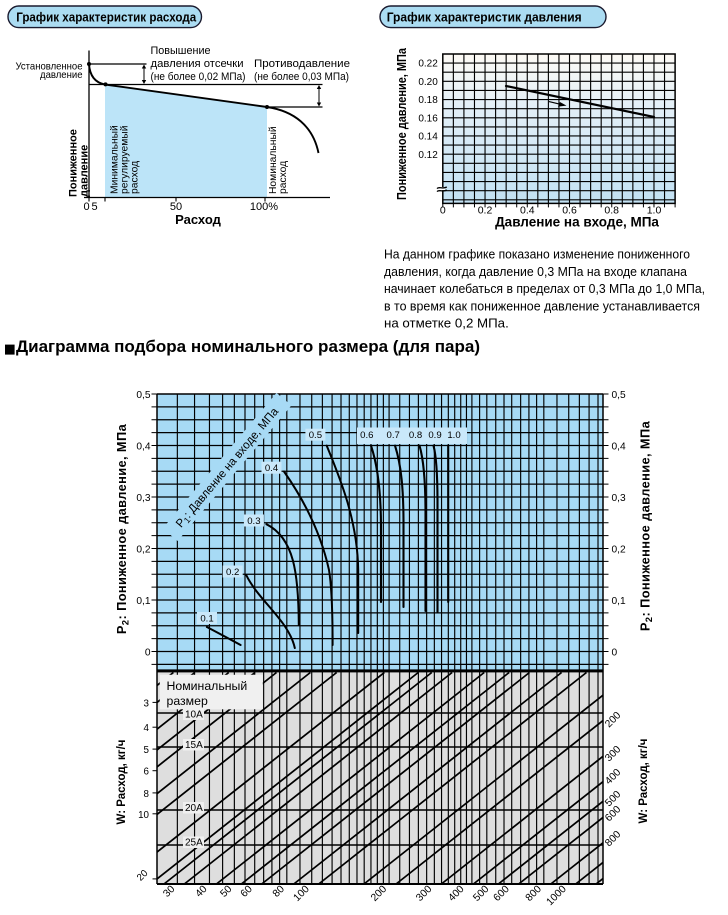 The width and height of the screenshot is (728, 915). Describe the element at coordinates (198, 77) in the screenshot. I see `svg-text: (не более 0,02 МПа)` at that location.